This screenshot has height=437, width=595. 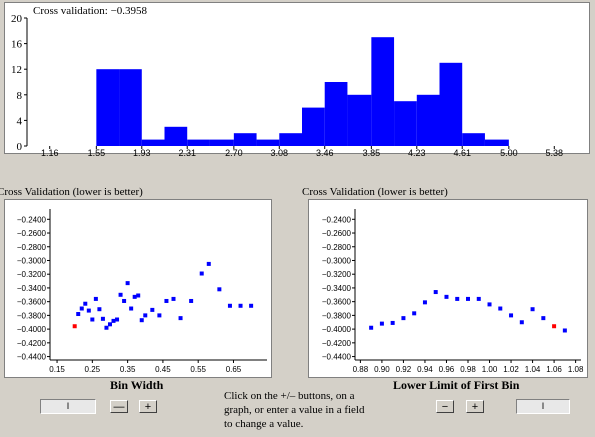 What do you see at coordinates (187, 153) in the screenshot?
I see `x-tick-label: 2.31` at bounding box center [187, 153].